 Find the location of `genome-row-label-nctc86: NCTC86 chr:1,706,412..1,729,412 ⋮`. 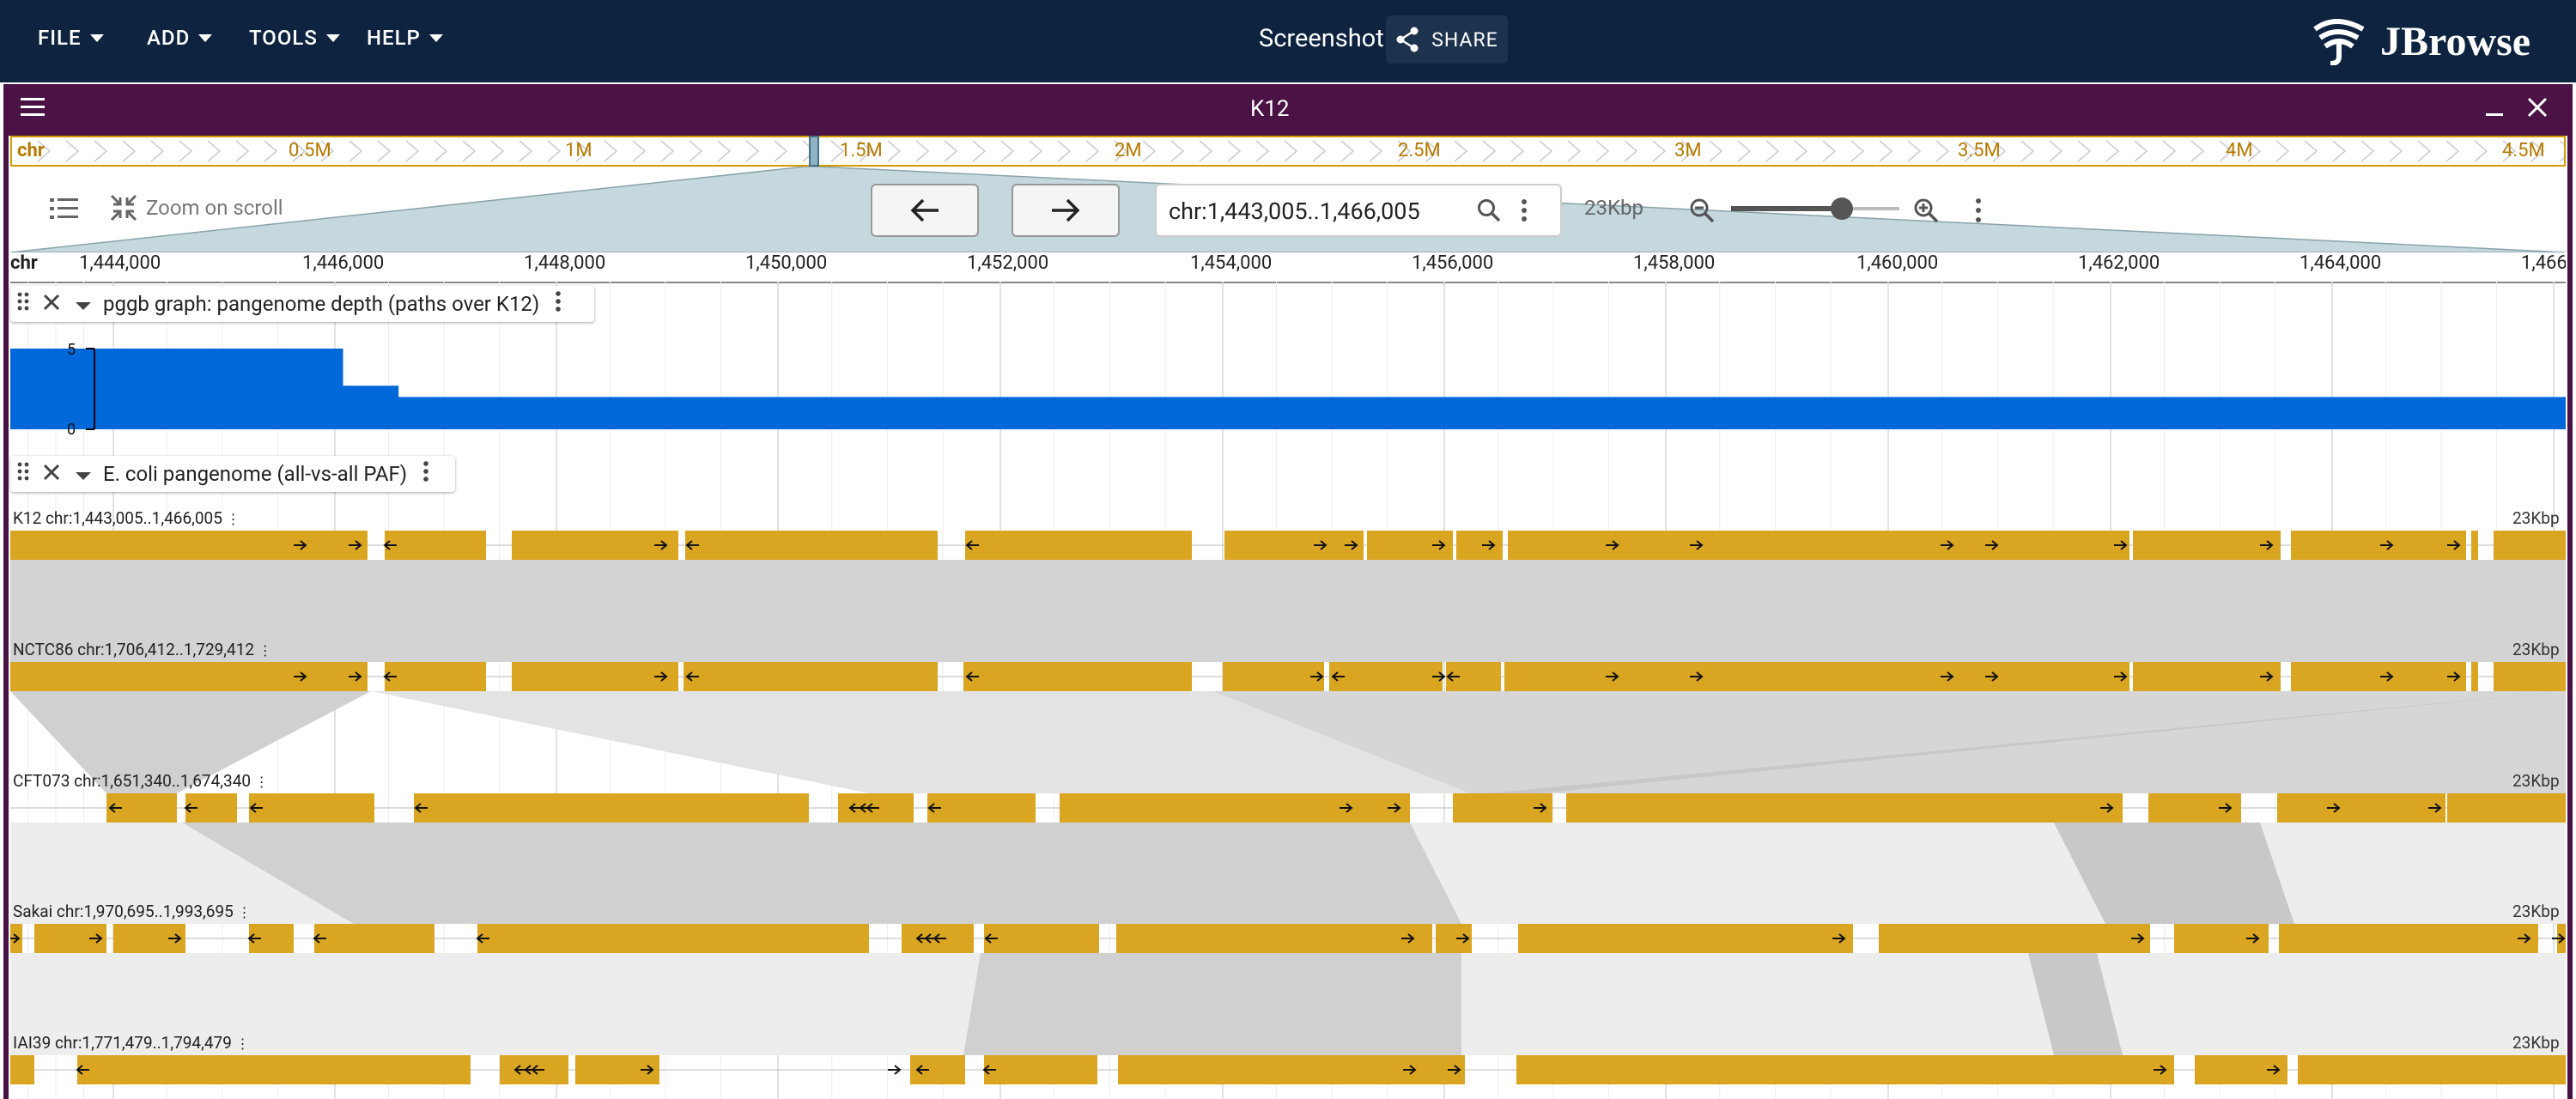

genome-row-label-nctc86: NCTC86 chr:1,706,412..1,729,412 ⋮ is located at coordinates (143, 649).